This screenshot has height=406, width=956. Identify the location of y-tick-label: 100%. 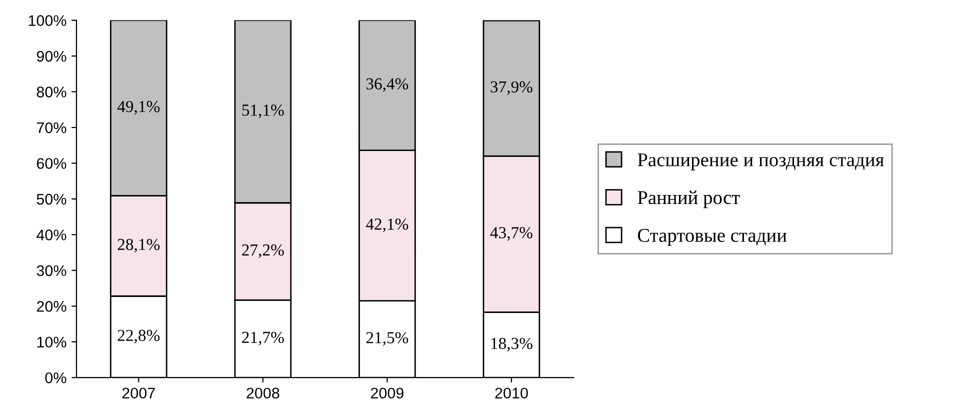
(47, 20).